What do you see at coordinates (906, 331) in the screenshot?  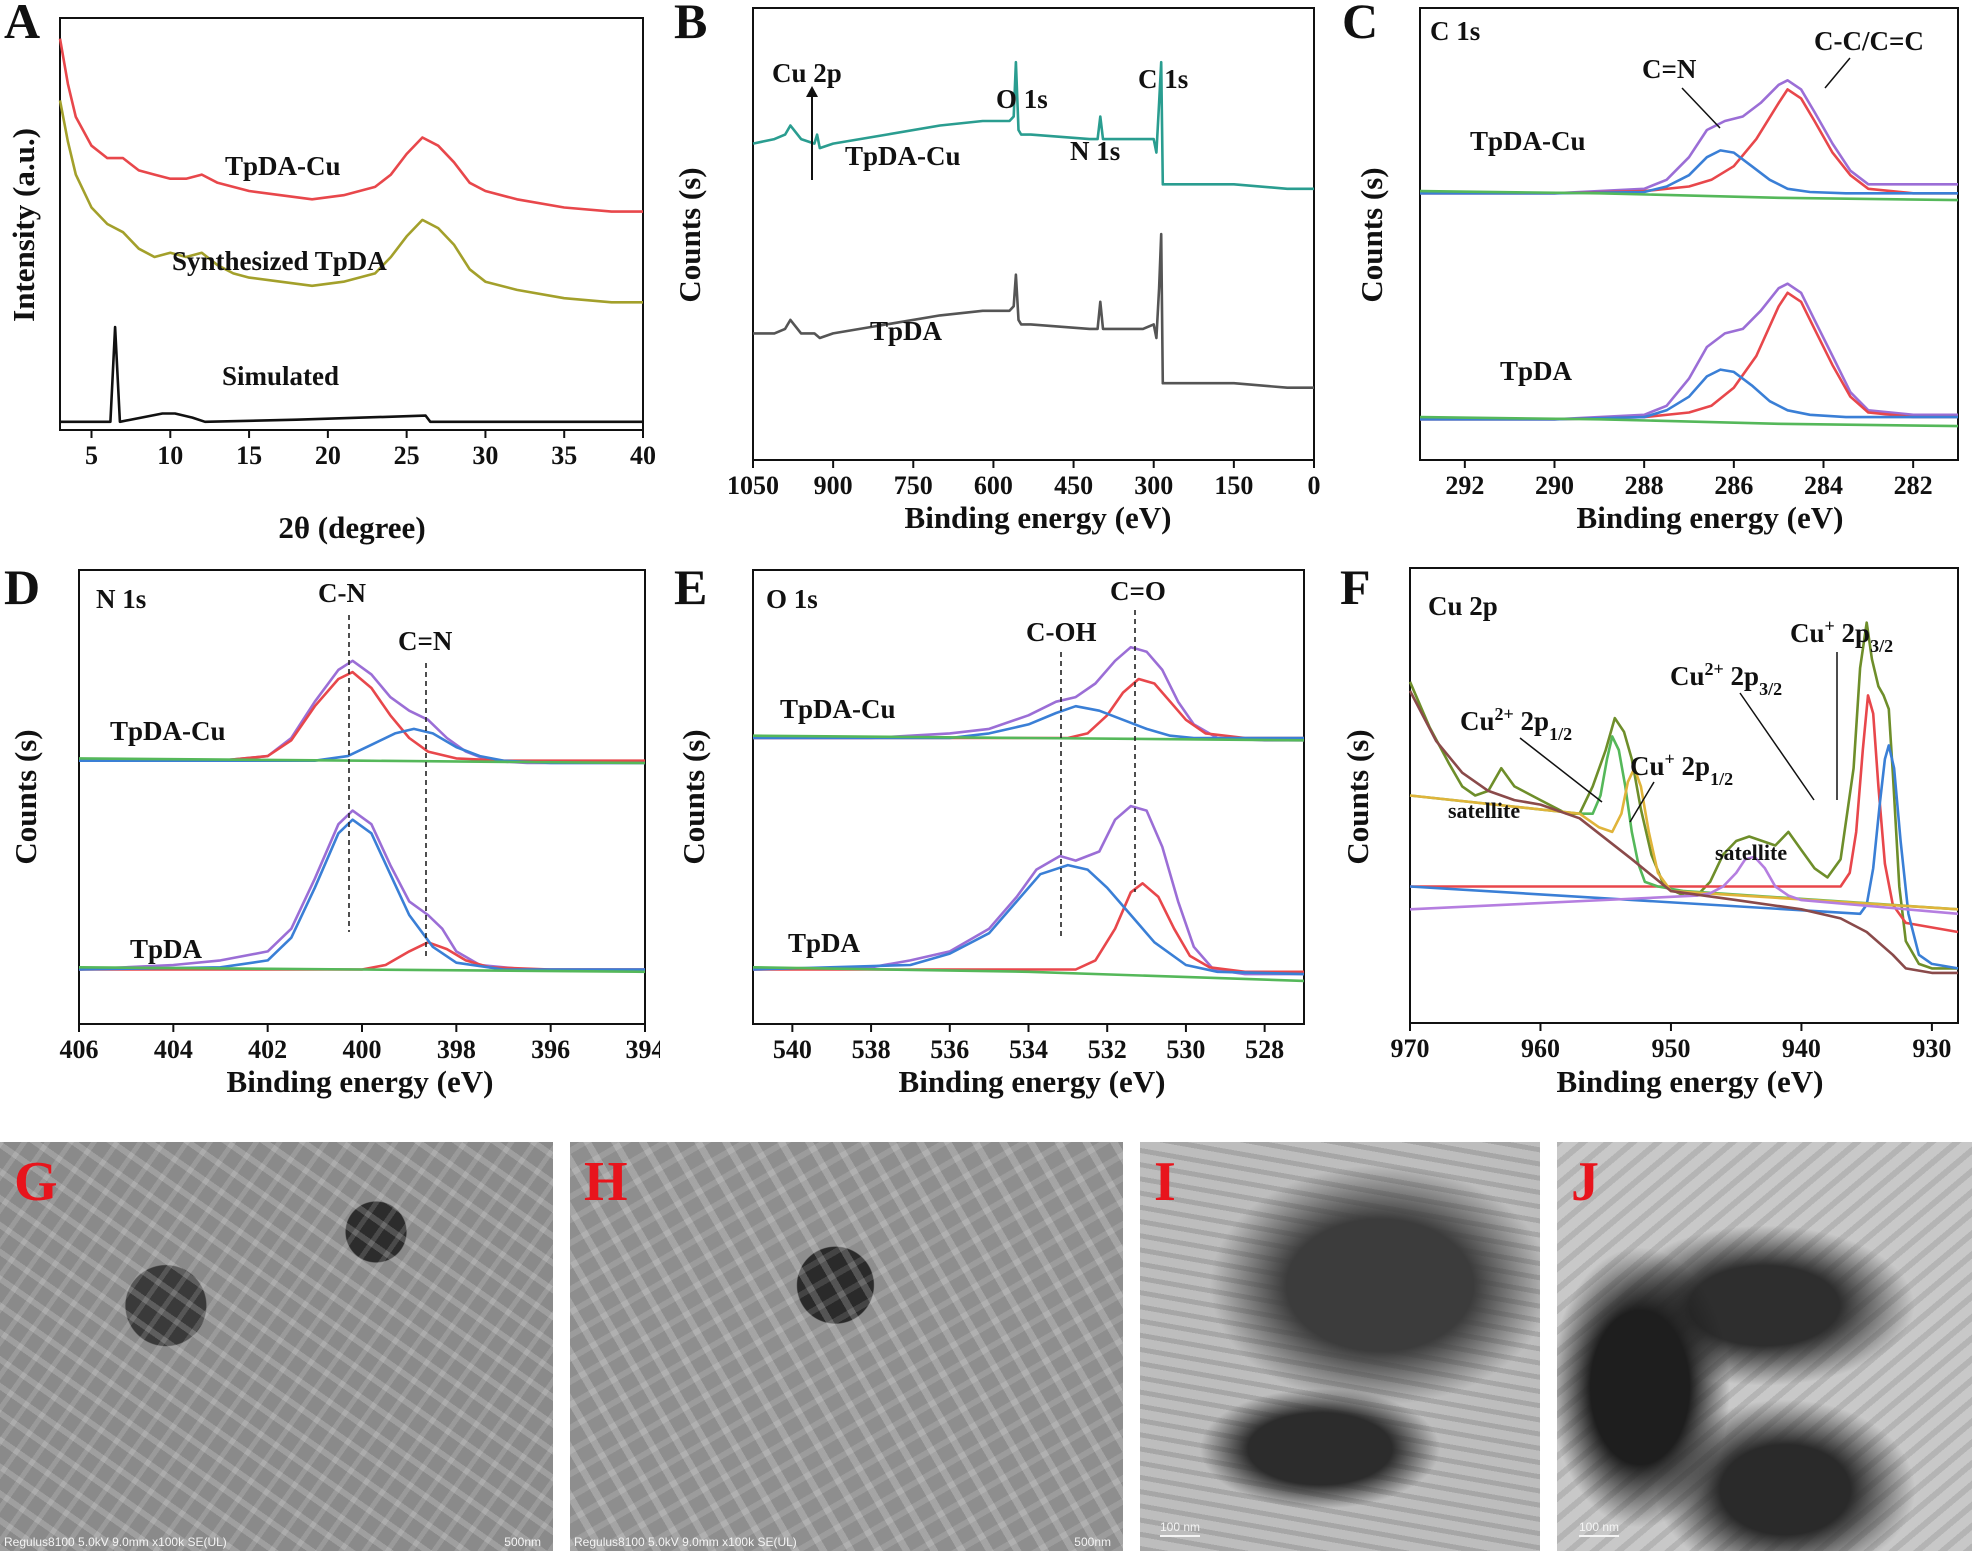 I see `panel-b-label-tpda: TpDA` at bounding box center [906, 331].